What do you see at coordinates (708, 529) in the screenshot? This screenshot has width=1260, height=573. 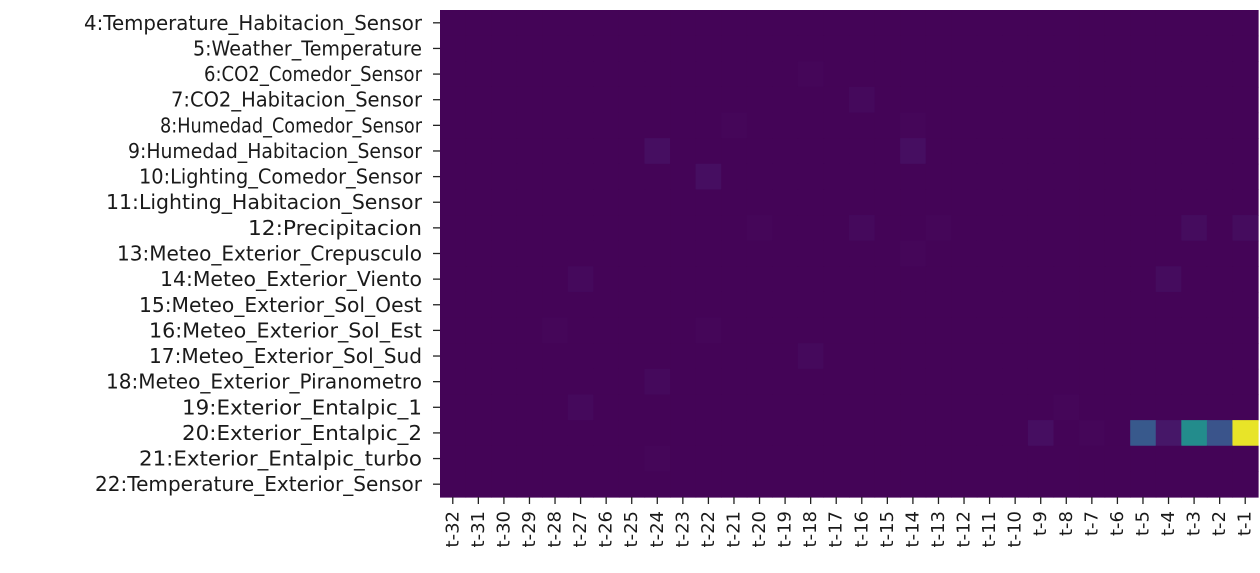 I see `x-tick-label: t-22` at bounding box center [708, 529].